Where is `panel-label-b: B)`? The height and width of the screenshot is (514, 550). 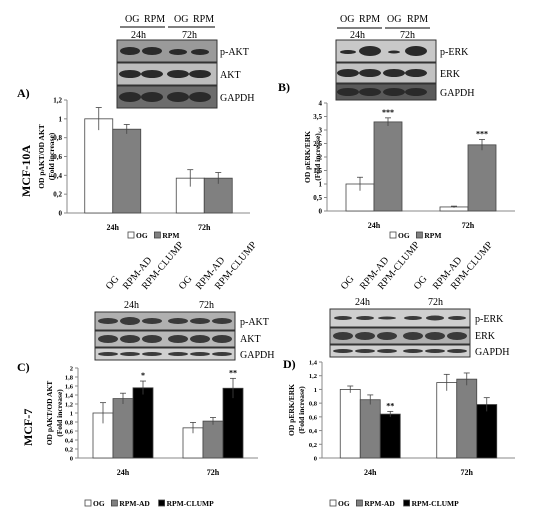 panel-label-b: B) is located at coordinates (284, 87).